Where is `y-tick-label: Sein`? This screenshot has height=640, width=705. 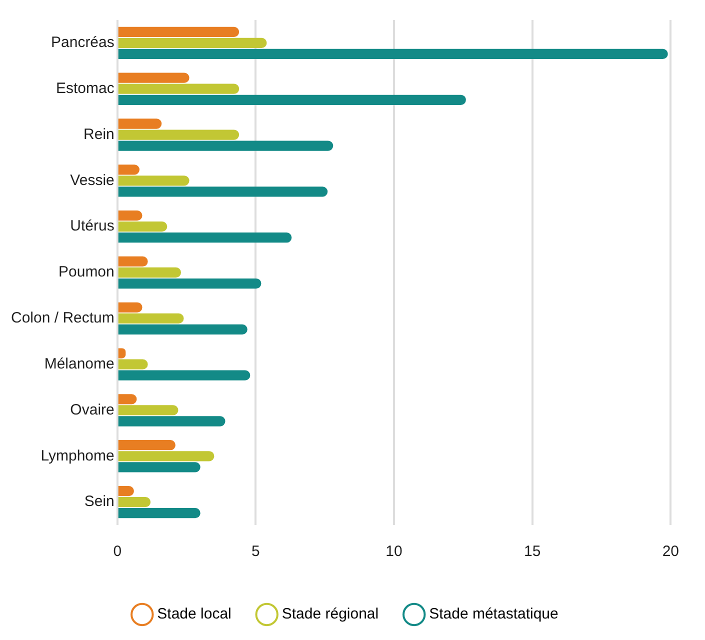 y-tick-label: Sein is located at coordinates (99, 501).